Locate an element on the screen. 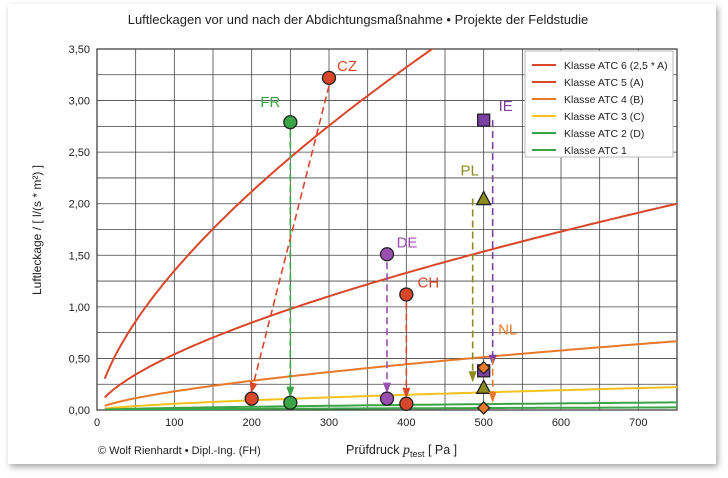 The image size is (728, 478). legend-entry: Klasse ATC 5 (A) is located at coordinates (604, 83).